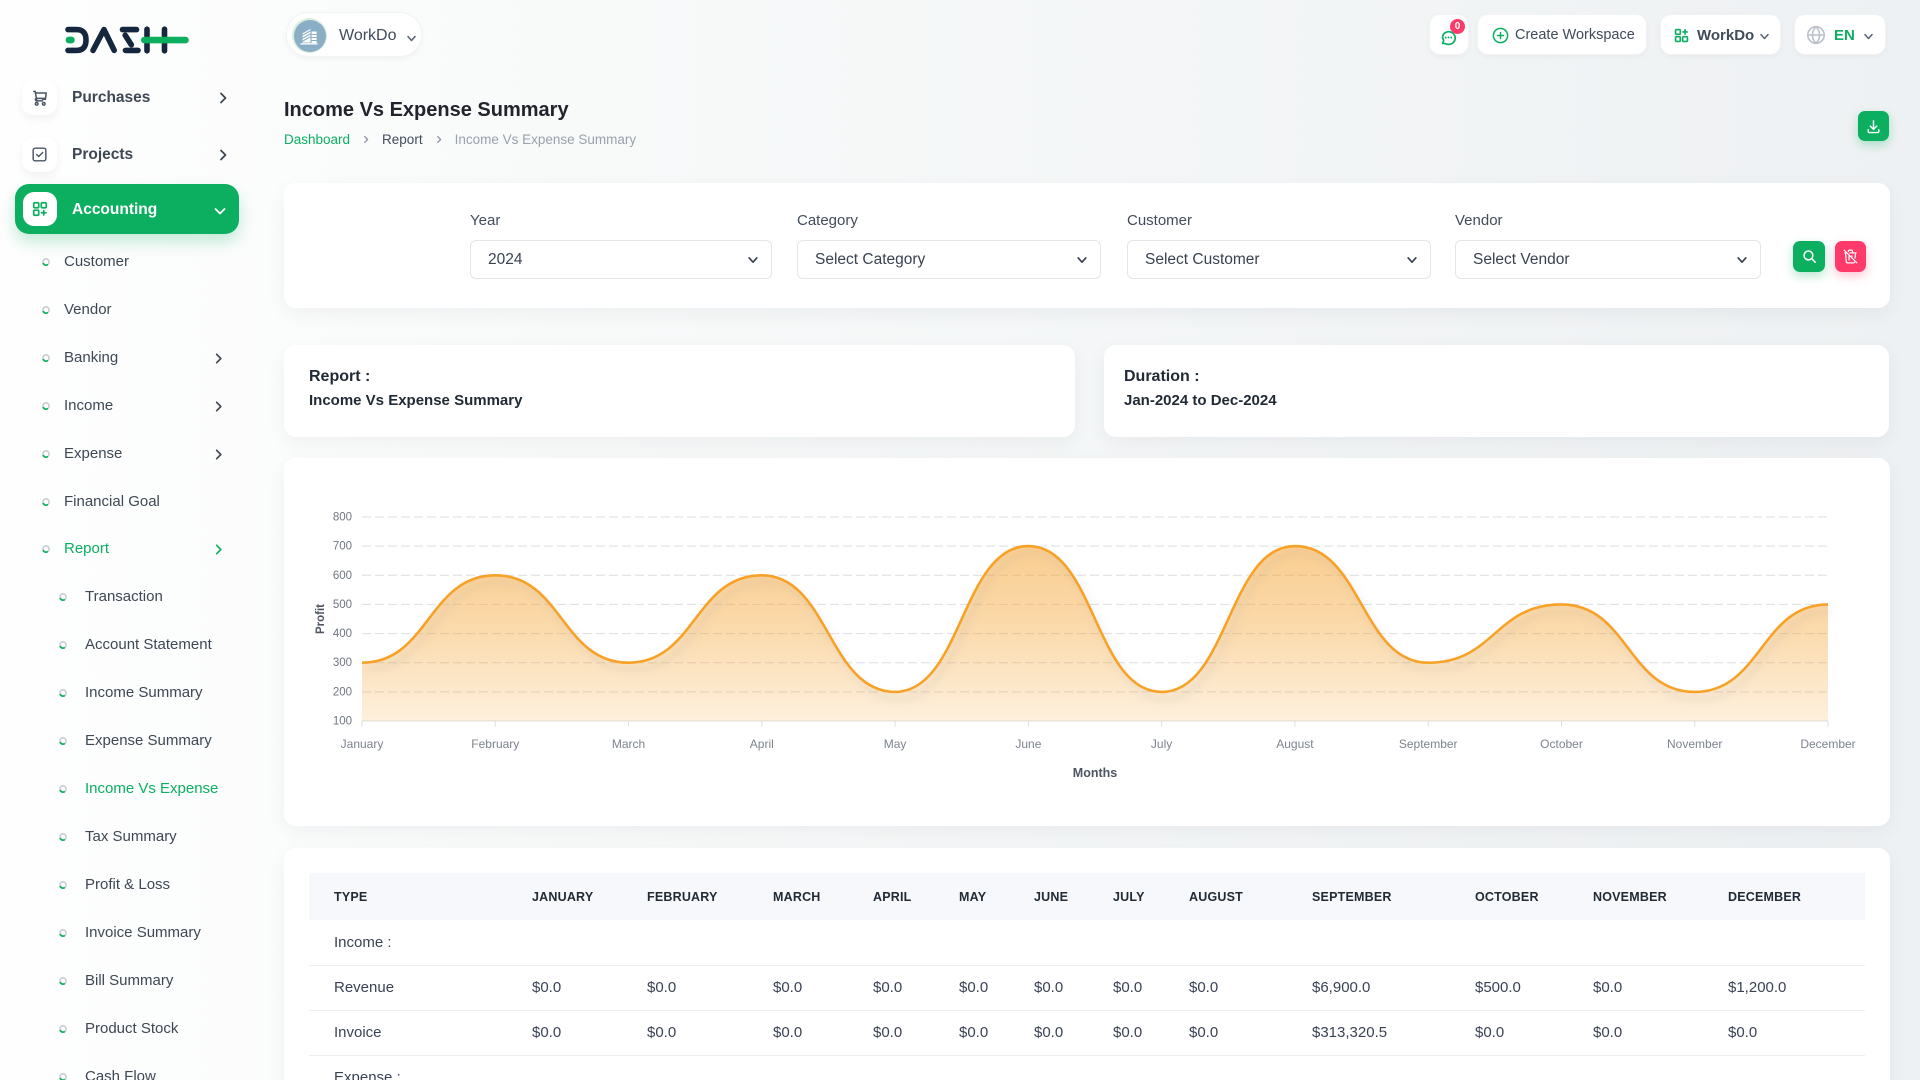  What do you see at coordinates (342, 692) in the screenshot?
I see `svg-text: 200` at bounding box center [342, 692].